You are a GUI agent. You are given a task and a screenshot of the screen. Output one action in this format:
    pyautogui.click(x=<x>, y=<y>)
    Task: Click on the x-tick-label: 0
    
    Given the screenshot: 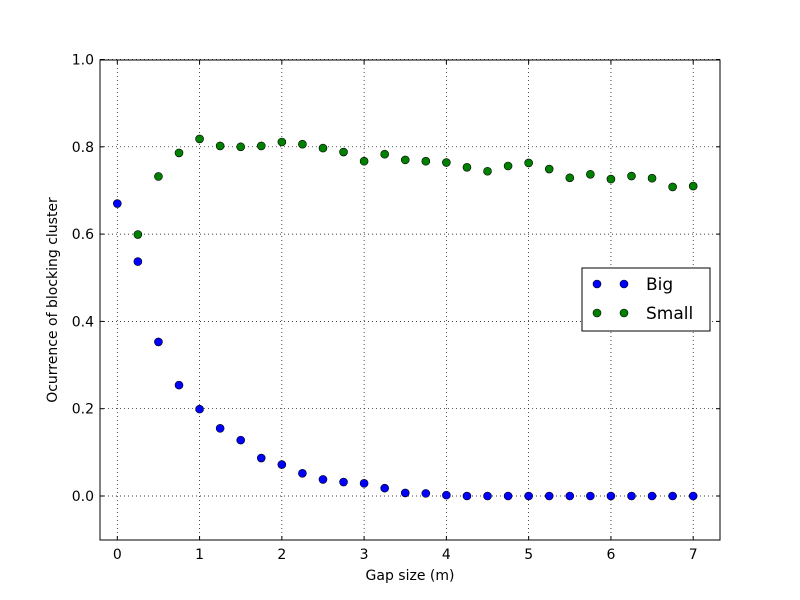 What is the action you would take?
    pyautogui.click(x=117, y=555)
    